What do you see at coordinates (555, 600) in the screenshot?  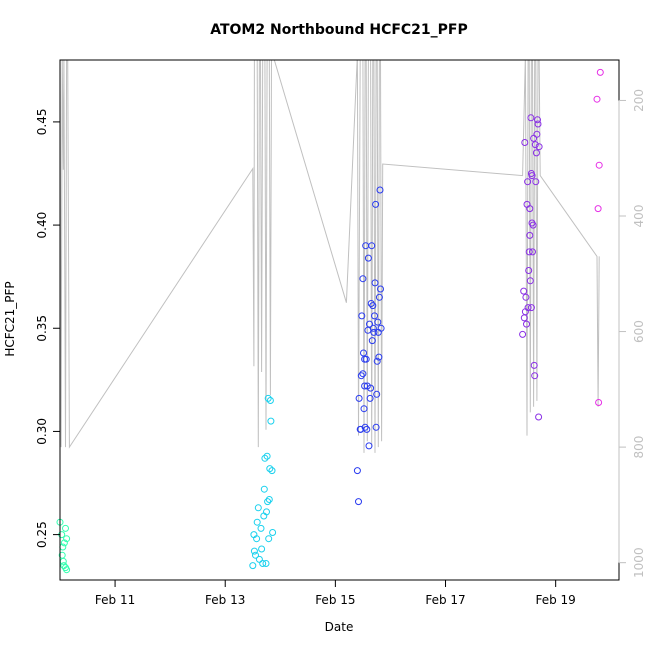 I see `x-tick-label: Feb 19` at bounding box center [555, 600].